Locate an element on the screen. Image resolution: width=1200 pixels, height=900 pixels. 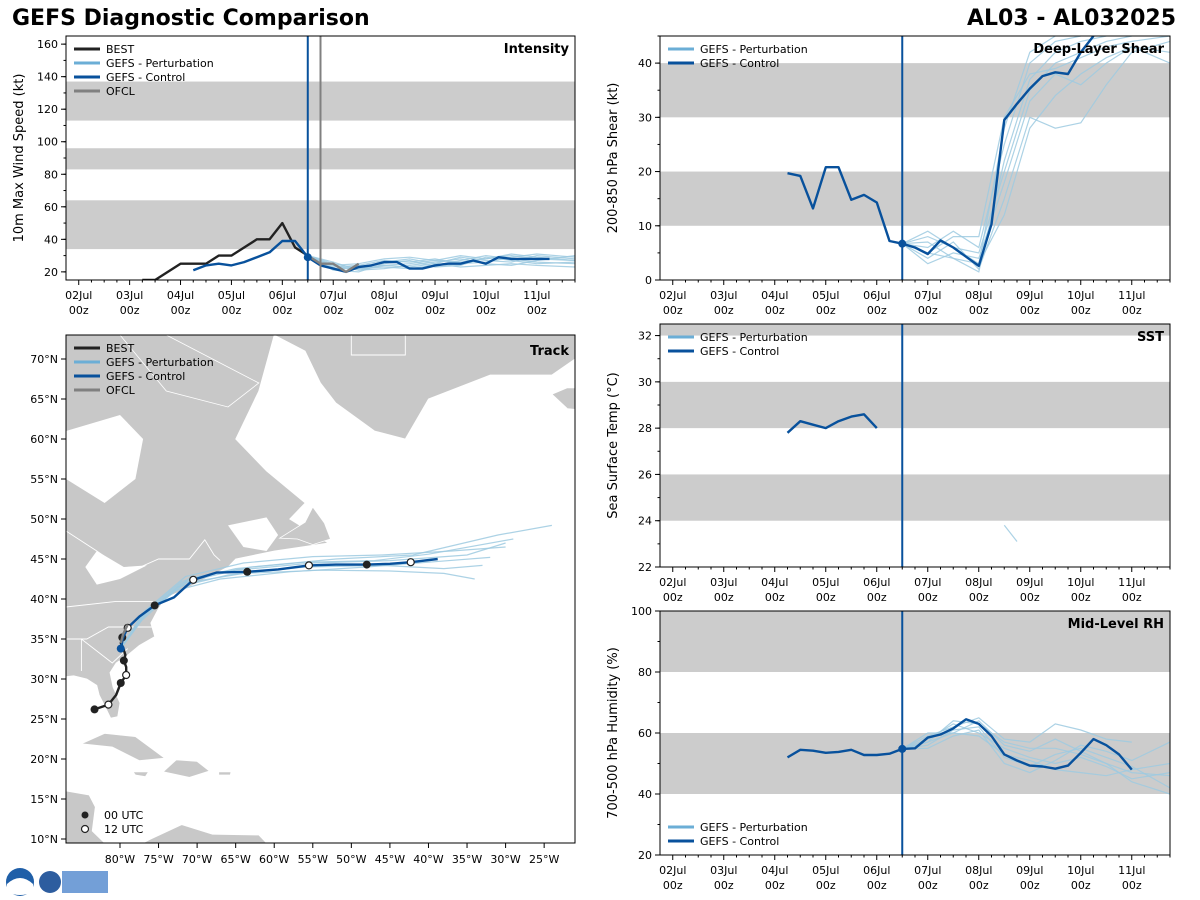
rh-xtick-label-0: 02Jul 00z is located at coordinates (672, 878).